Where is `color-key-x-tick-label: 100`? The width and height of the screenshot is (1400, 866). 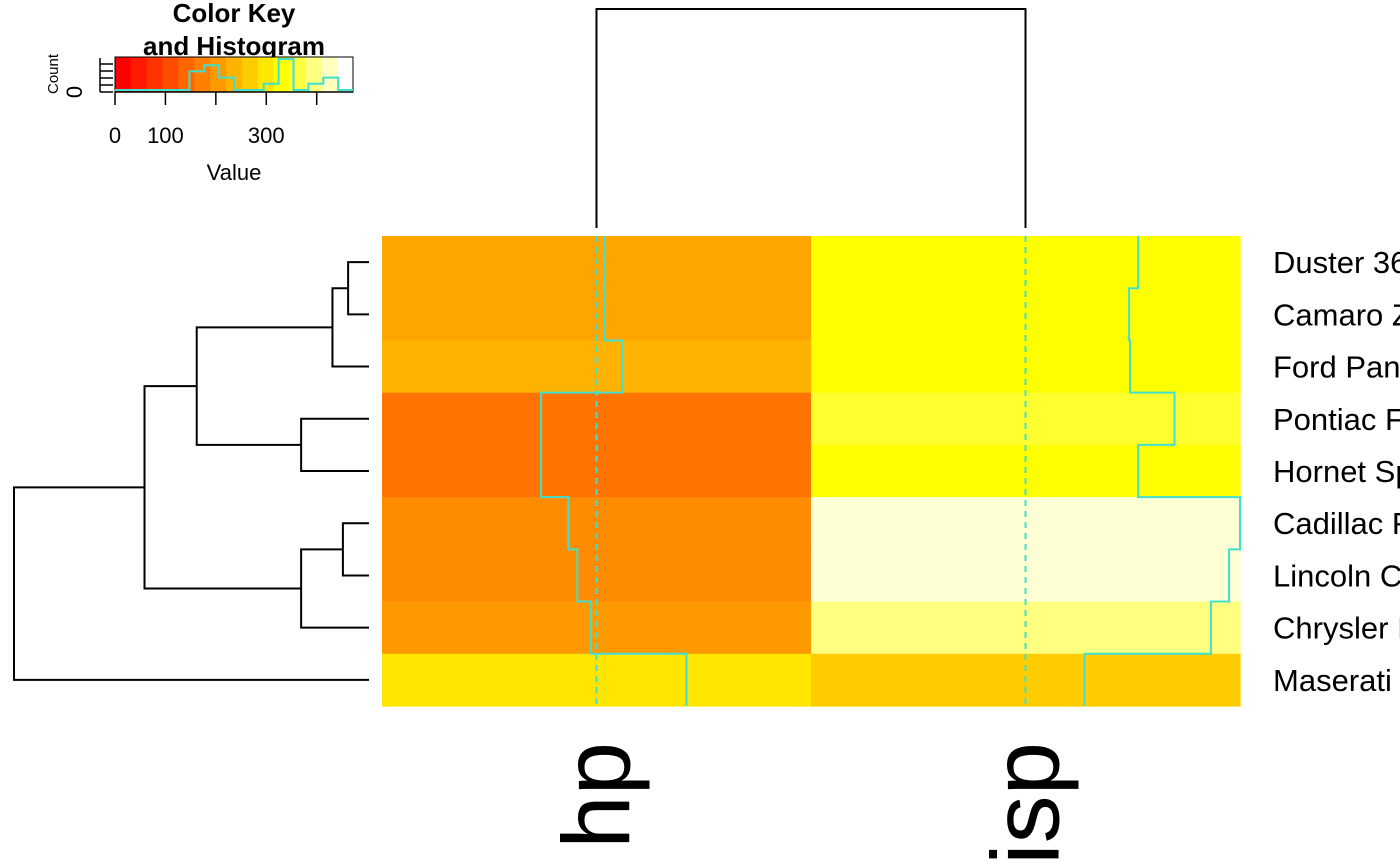 color-key-x-tick-label: 100 is located at coordinates (165, 135).